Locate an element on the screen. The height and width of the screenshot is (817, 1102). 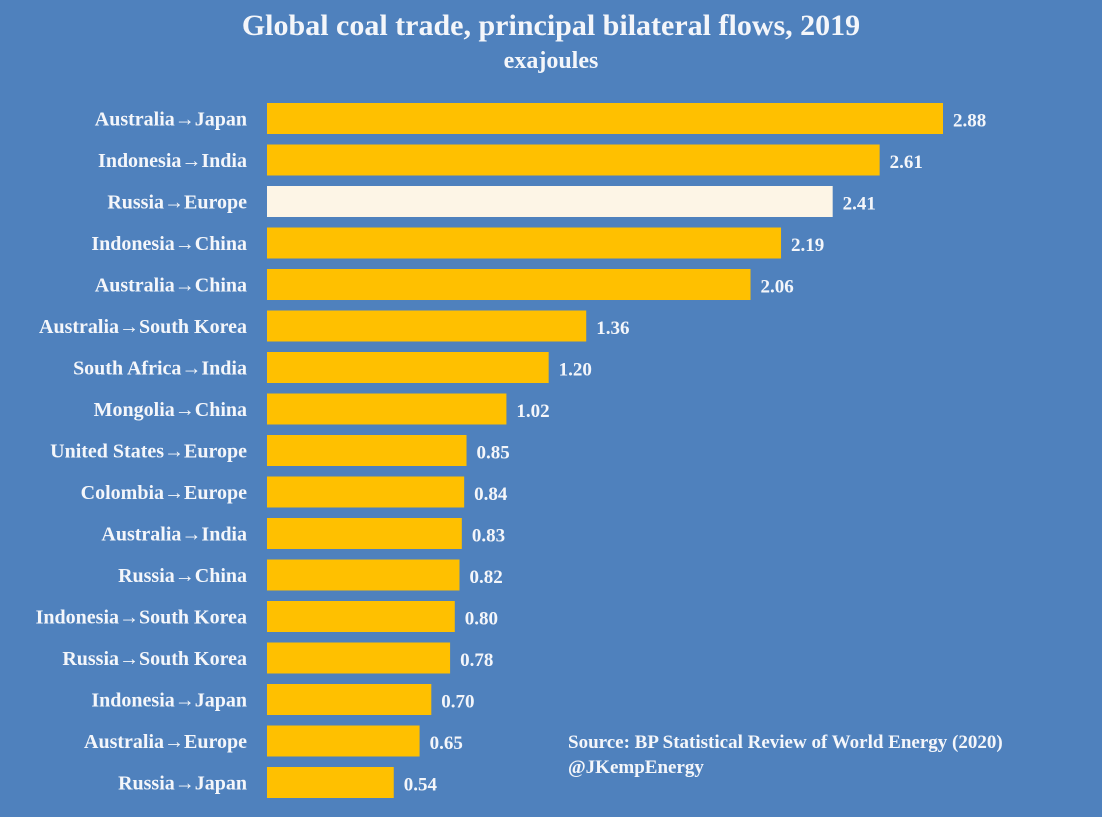
category-label: Indonesia→India is located at coordinates (172, 161).